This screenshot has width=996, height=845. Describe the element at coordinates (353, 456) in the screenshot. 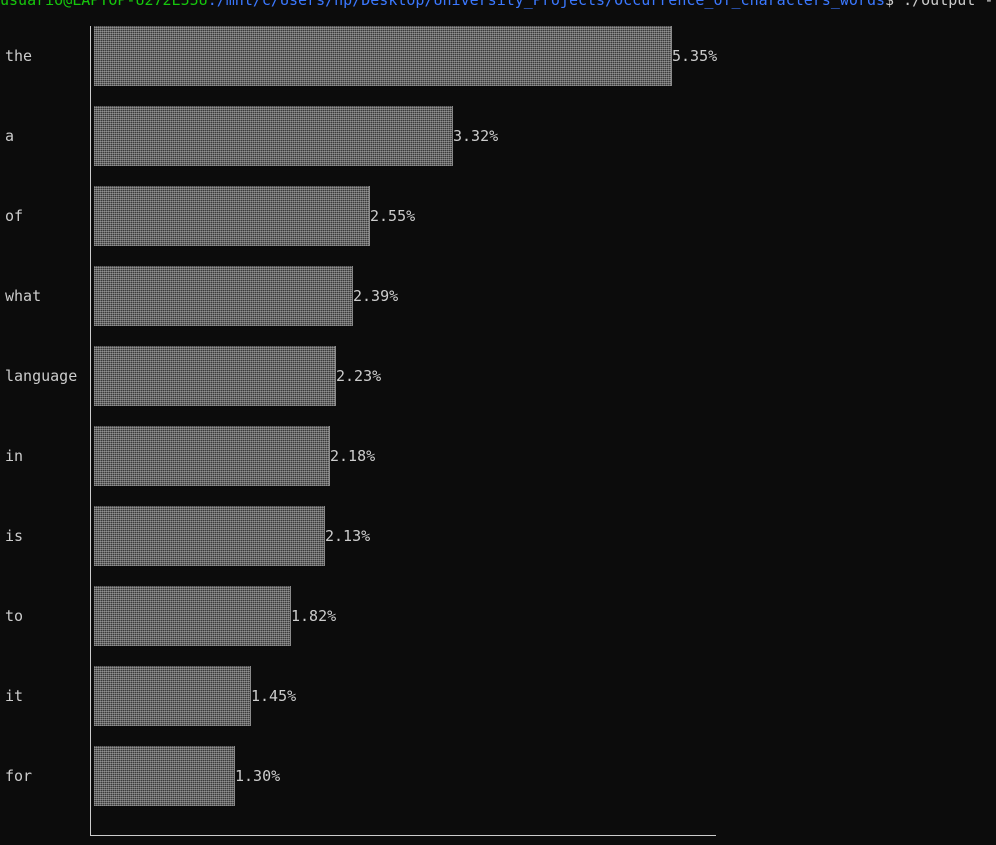

I see `bar-value-label: 2.18%` at that location.